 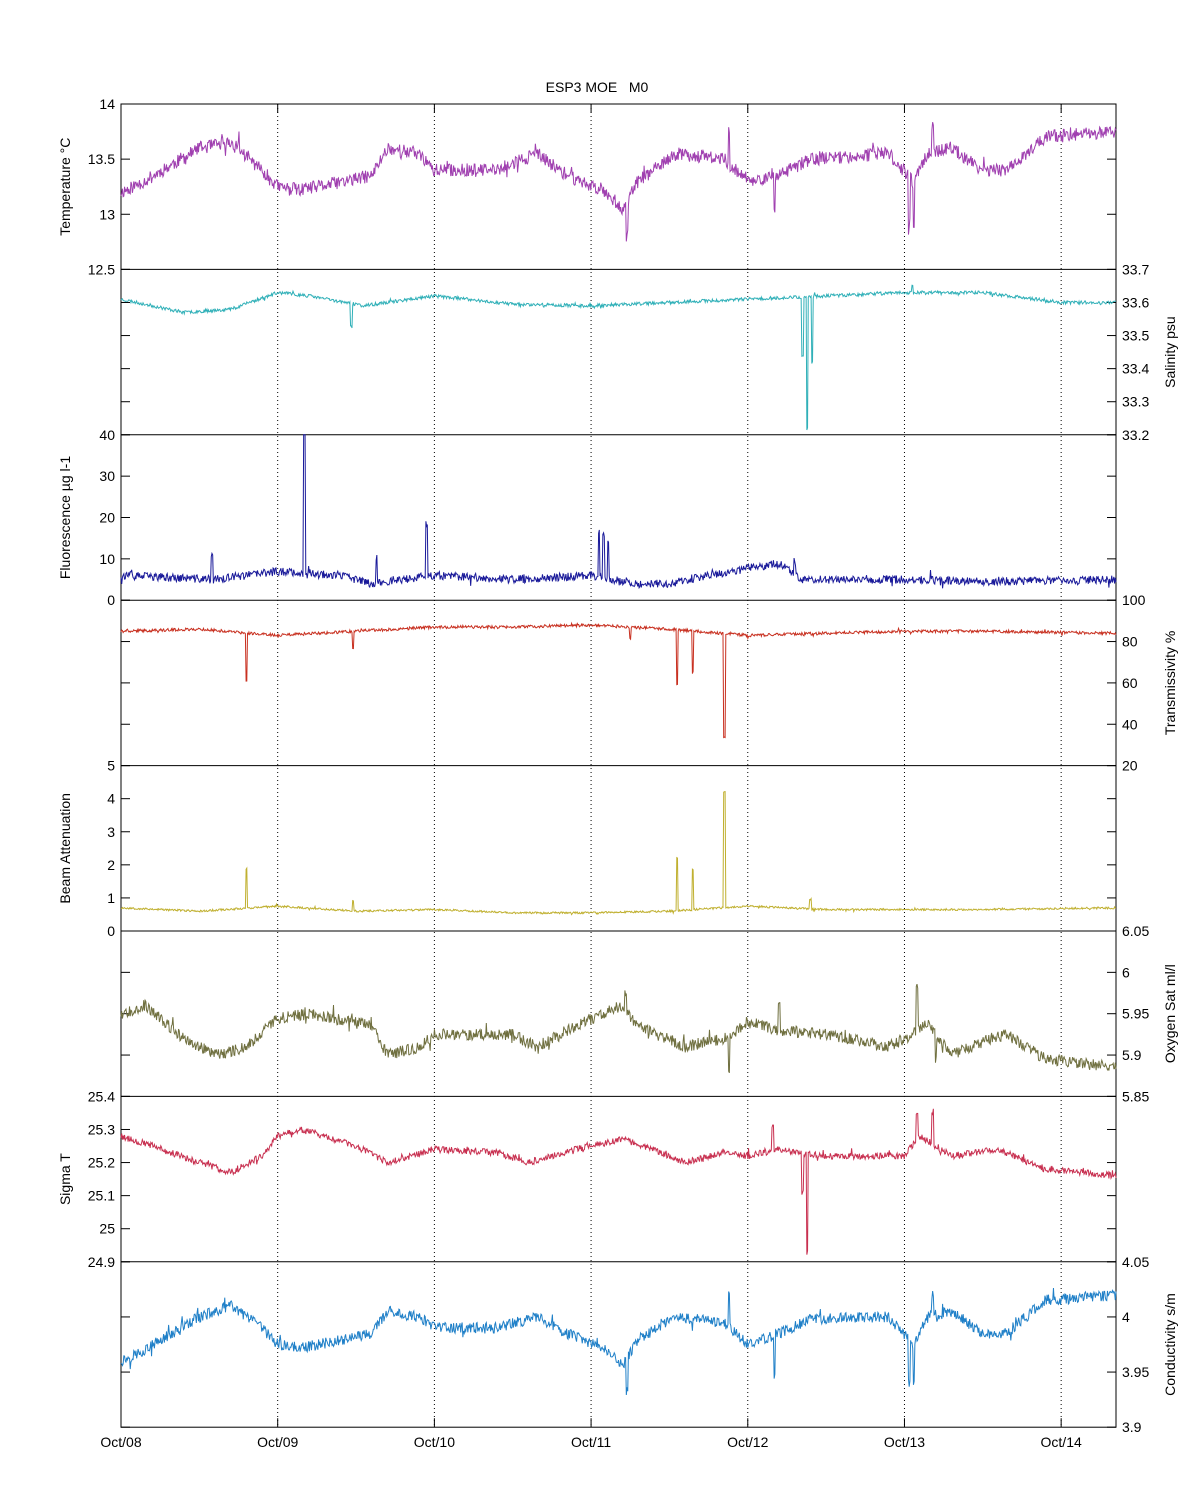 What do you see at coordinates (1130, 766) in the screenshot?
I see `y-tick-label-transmissivity: 20` at bounding box center [1130, 766].